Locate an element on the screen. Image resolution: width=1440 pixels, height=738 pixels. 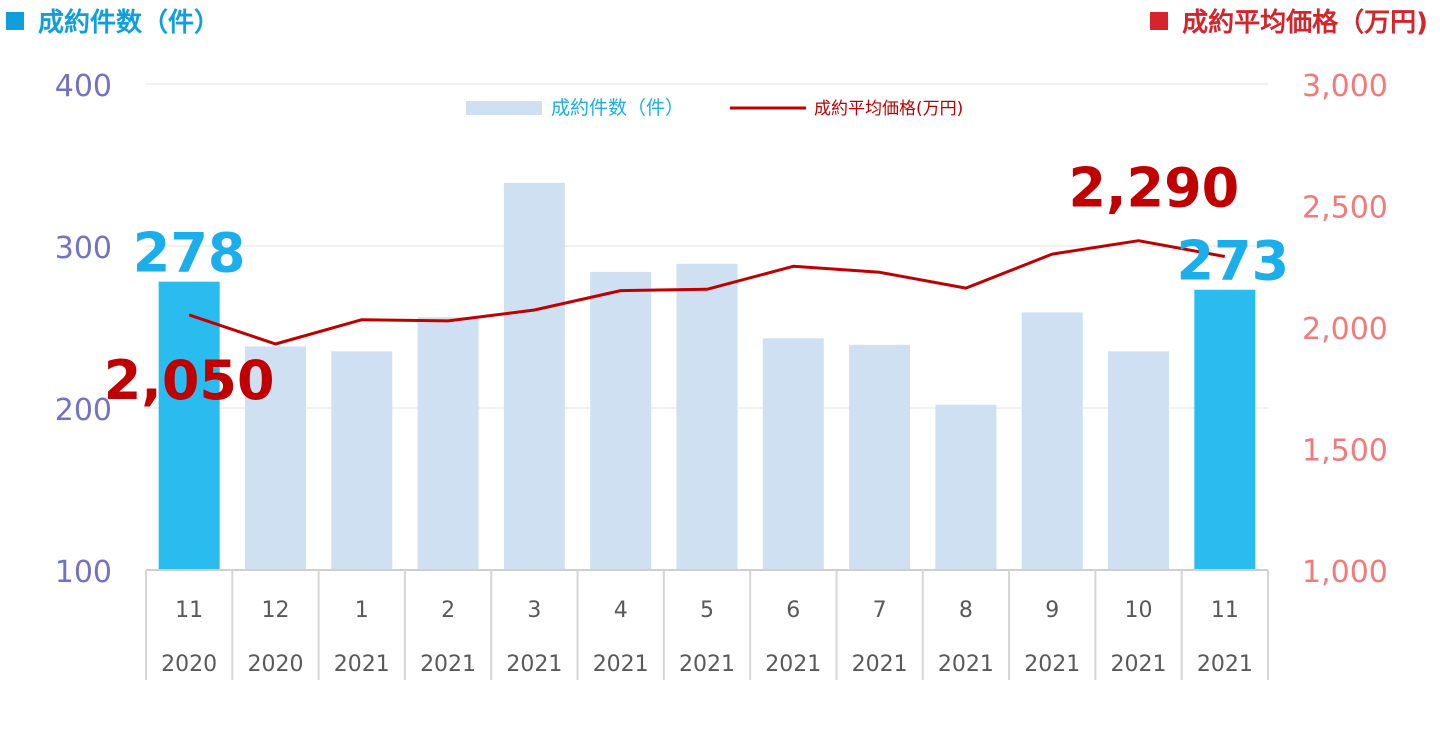
right-axis-header: 成約平均価格（万円) is located at coordinates (1289, 20).